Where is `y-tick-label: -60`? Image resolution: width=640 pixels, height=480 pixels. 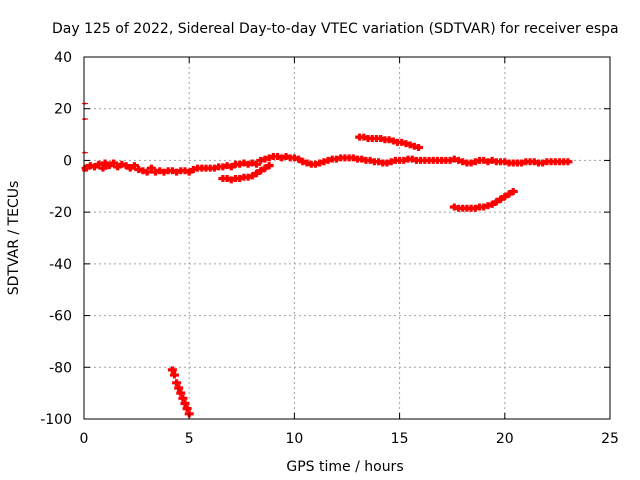
y-tick-label: -60 is located at coordinates (60, 317).